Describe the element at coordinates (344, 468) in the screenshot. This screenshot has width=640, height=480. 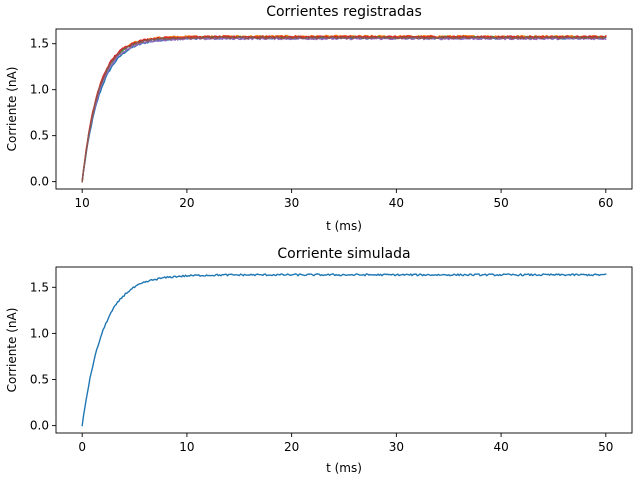
I see `x-axis-label-simulated: t (ms)` at that location.